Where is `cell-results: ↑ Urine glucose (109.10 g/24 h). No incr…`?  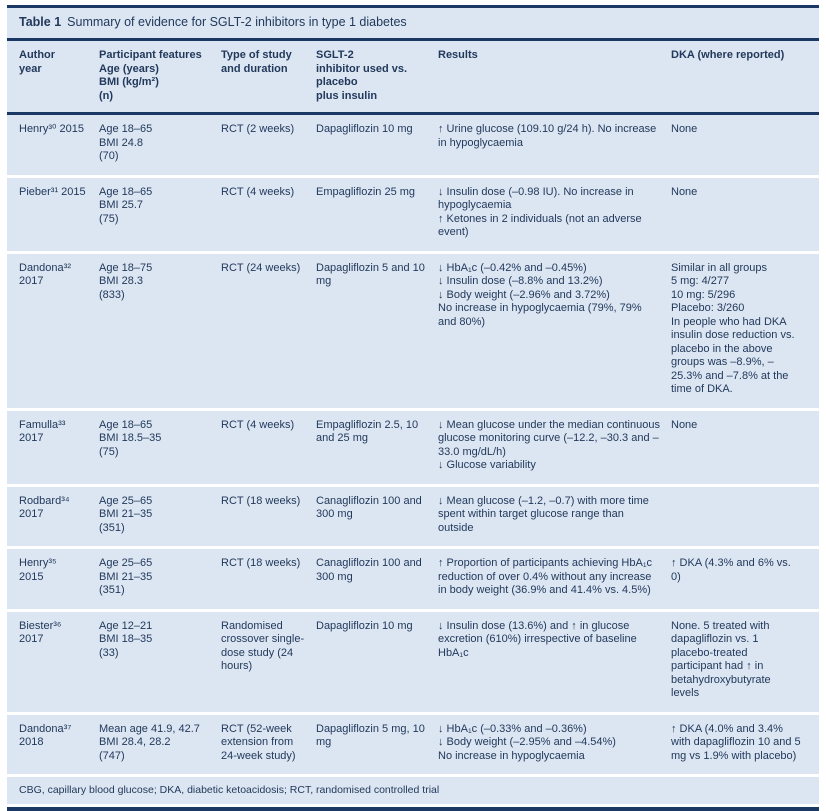 cell-results: ↑ Urine glucose (109.10 g/24 h). No incr… is located at coordinates (554, 145).